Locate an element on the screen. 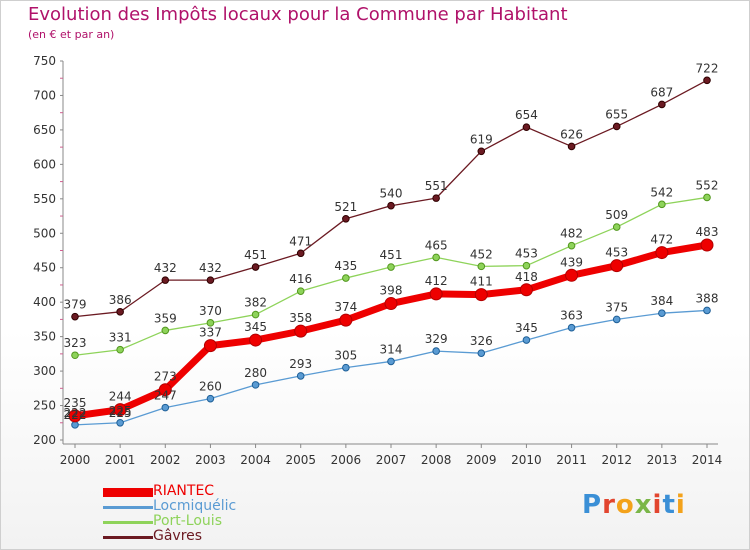  data-label: 247 is located at coordinates (165, 396).